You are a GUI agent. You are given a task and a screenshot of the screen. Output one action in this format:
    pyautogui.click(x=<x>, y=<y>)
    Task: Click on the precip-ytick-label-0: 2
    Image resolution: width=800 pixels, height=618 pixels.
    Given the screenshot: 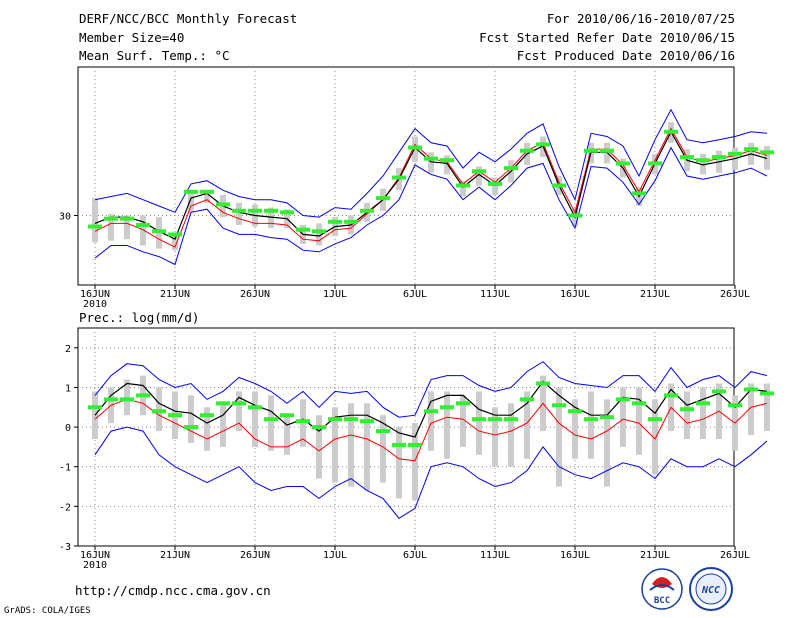 What is the action you would take?
    pyautogui.click(x=68, y=349)
    